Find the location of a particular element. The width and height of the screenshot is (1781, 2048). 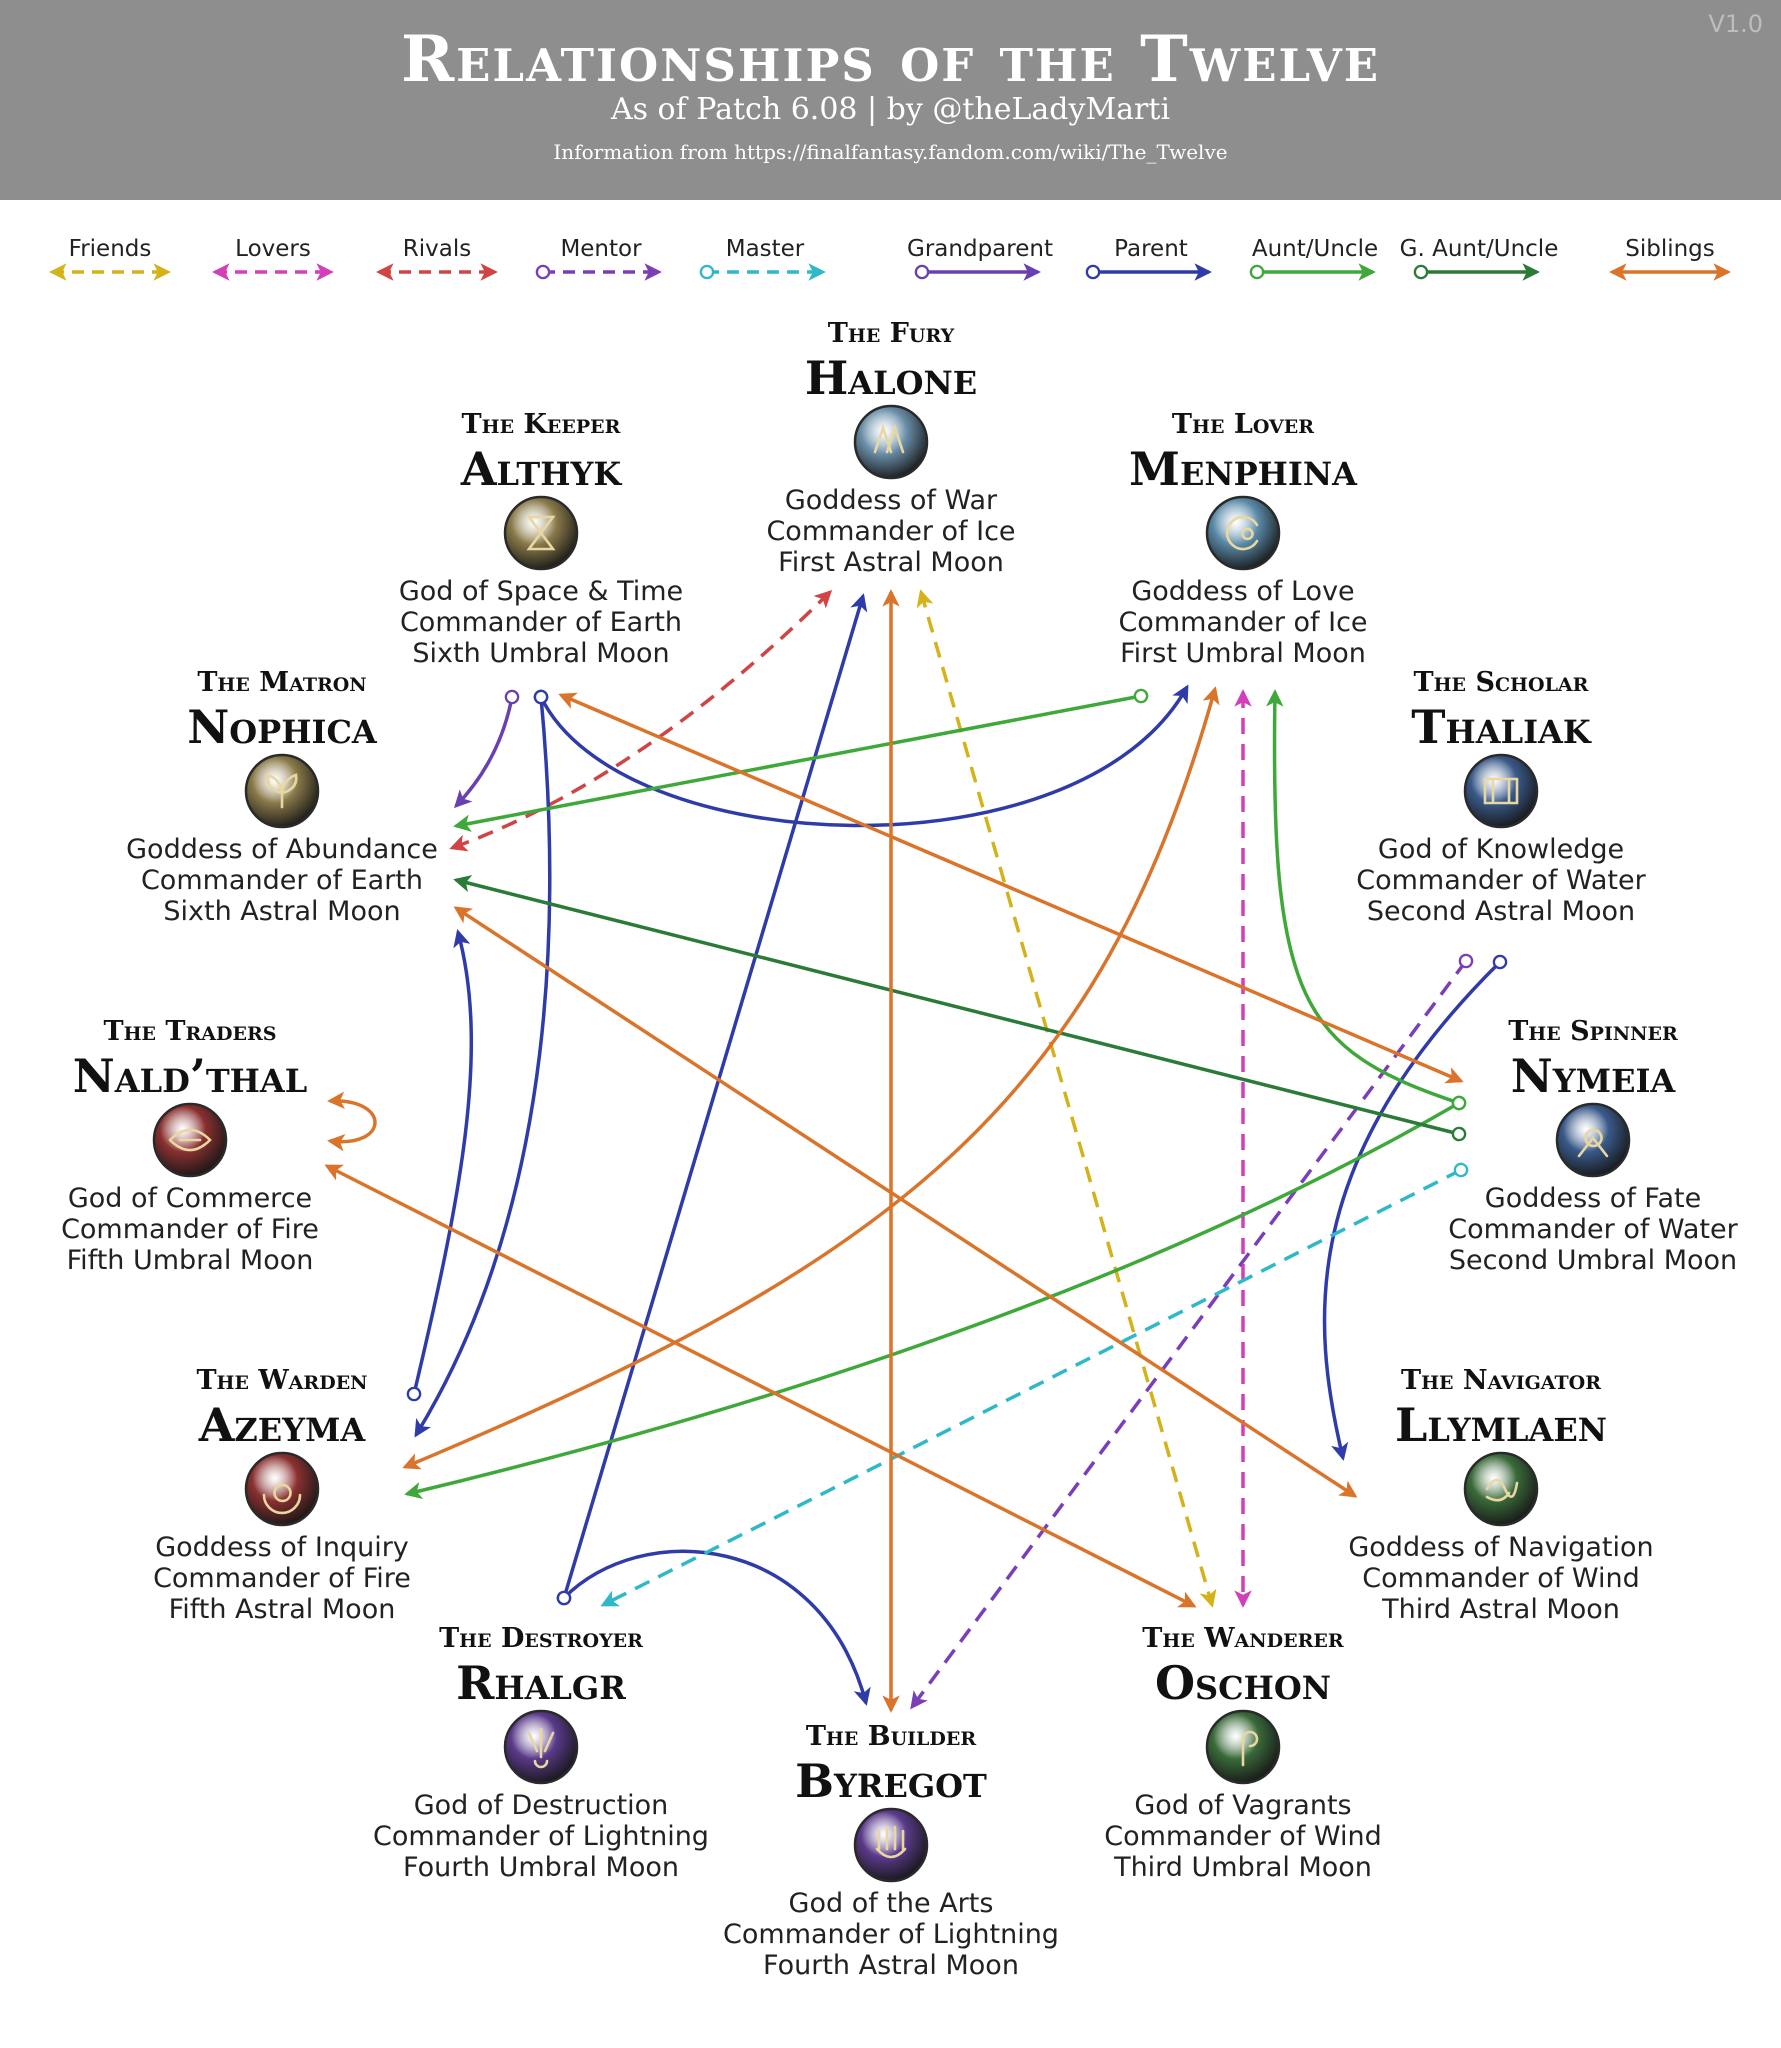

god-name: Althyk is located at coordinates (541, 469).